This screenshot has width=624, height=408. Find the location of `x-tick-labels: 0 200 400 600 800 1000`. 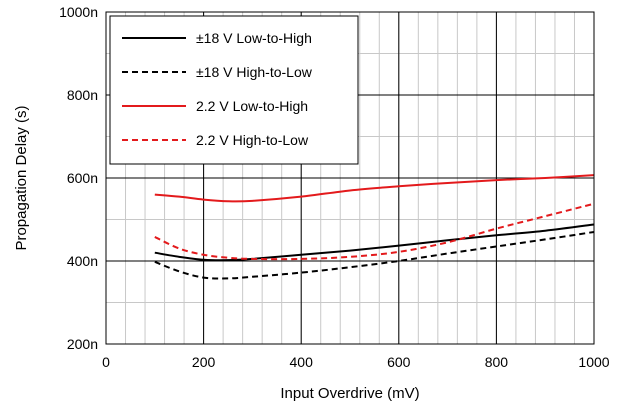

x-tick-labels: 0 200 400 600 800 1000 is located at coordinates (356, 362).